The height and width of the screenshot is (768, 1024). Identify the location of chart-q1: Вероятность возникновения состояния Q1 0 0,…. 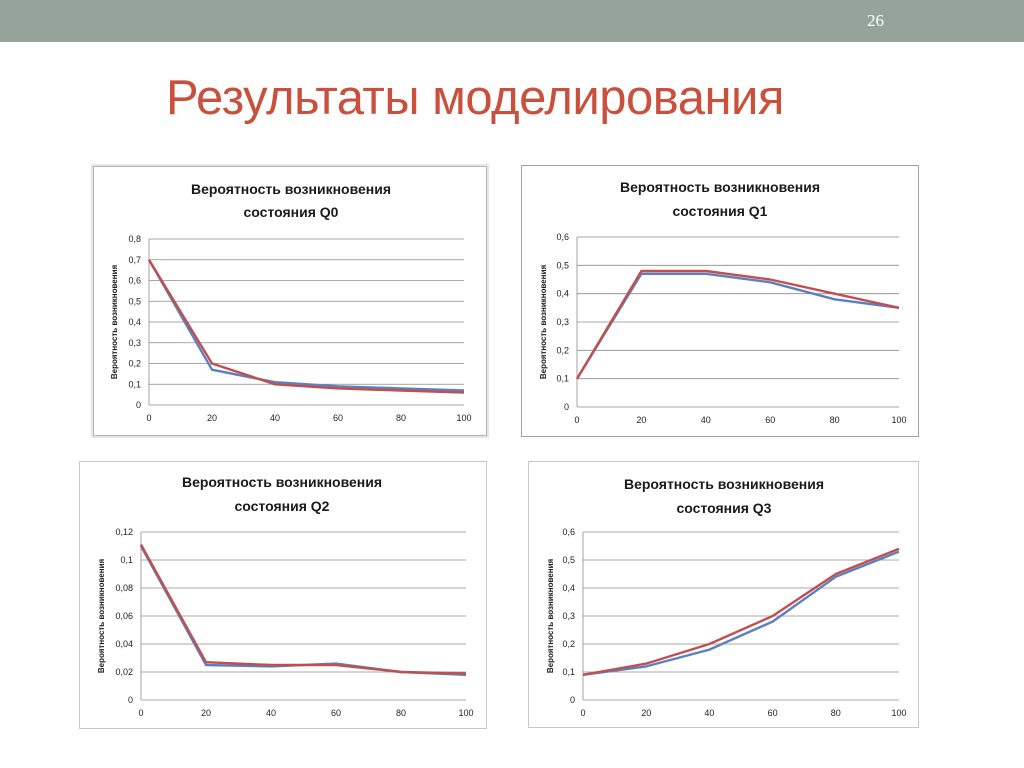
(720, 301).